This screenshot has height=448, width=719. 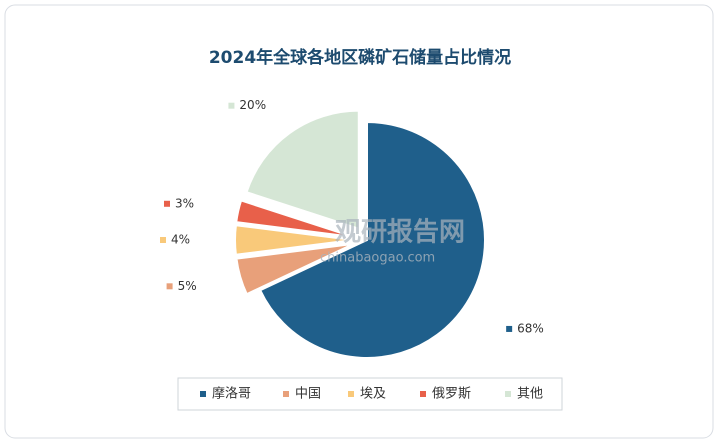 I want to click on data-label: 20%, so click(x=252, y=105).